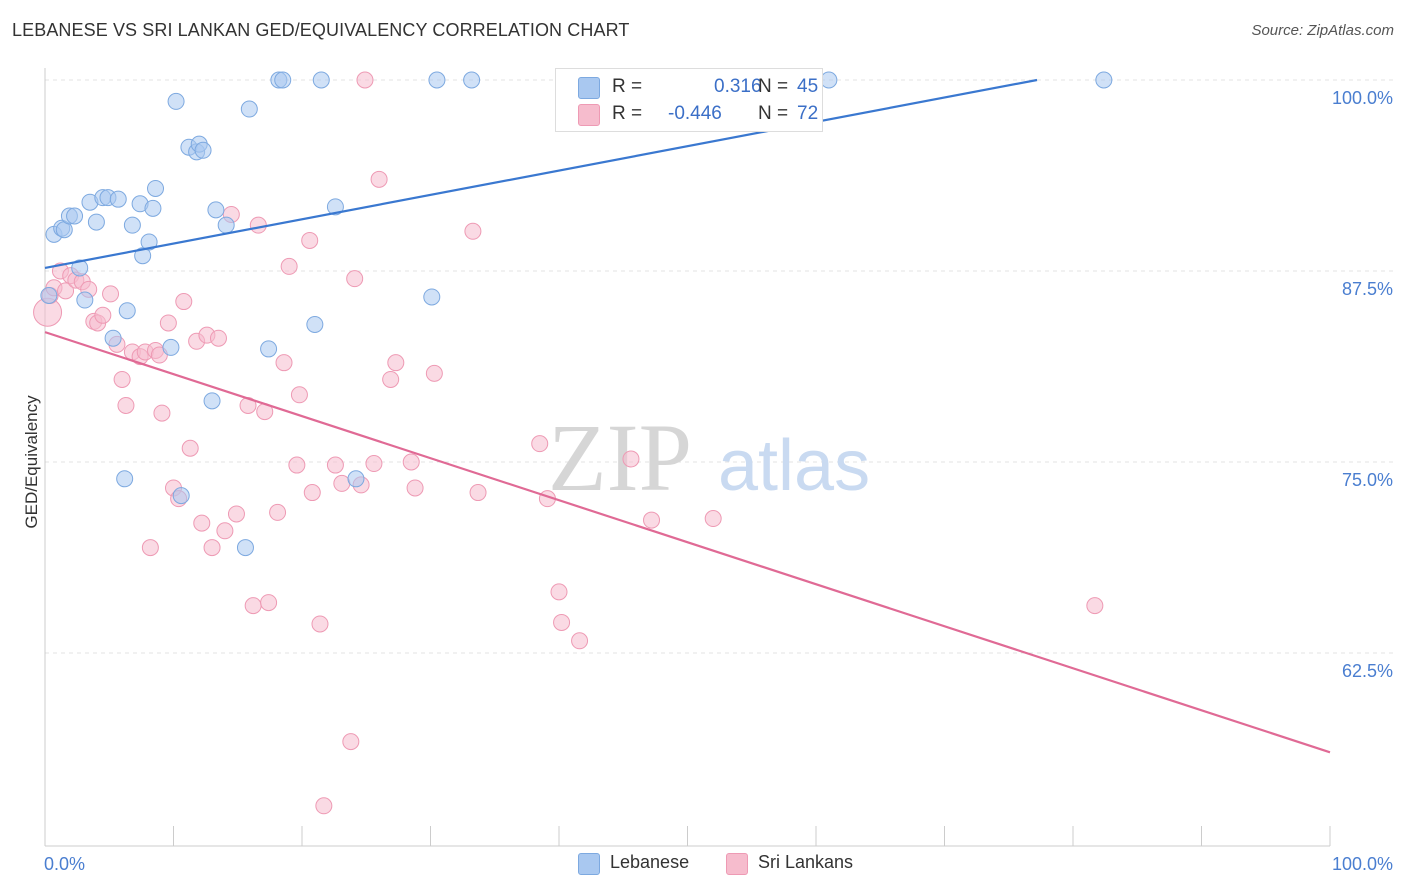 This screenshot has width=1406, height=892. Describe the element at coordinates (738, 86) in the screenshot. I see `legend-r-value: 0.316` at that location.